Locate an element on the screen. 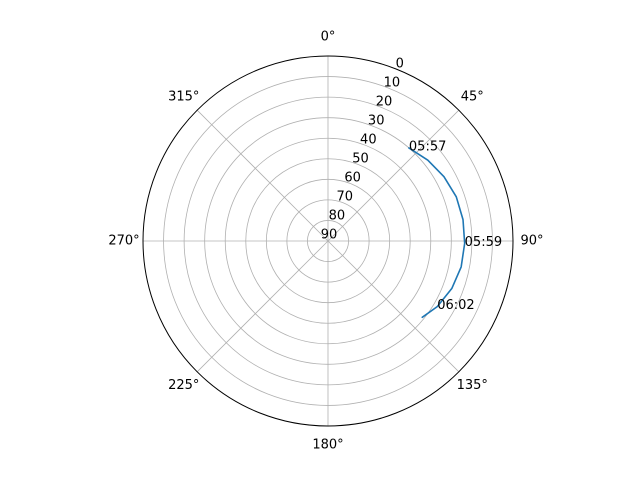  angular-tick-label-180: 180° is located at coordinates (327, 445).